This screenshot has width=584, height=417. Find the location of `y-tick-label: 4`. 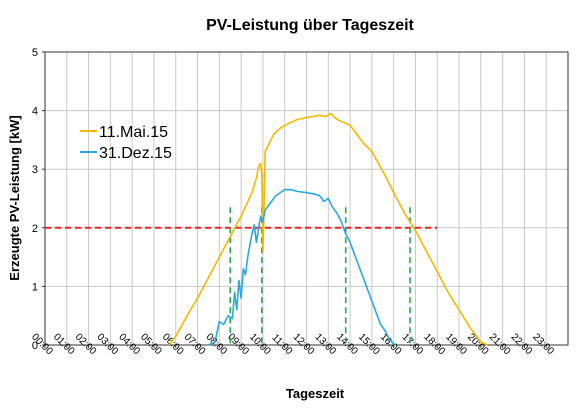

y-tick-label: 4 is located at coordinates (35, 112).